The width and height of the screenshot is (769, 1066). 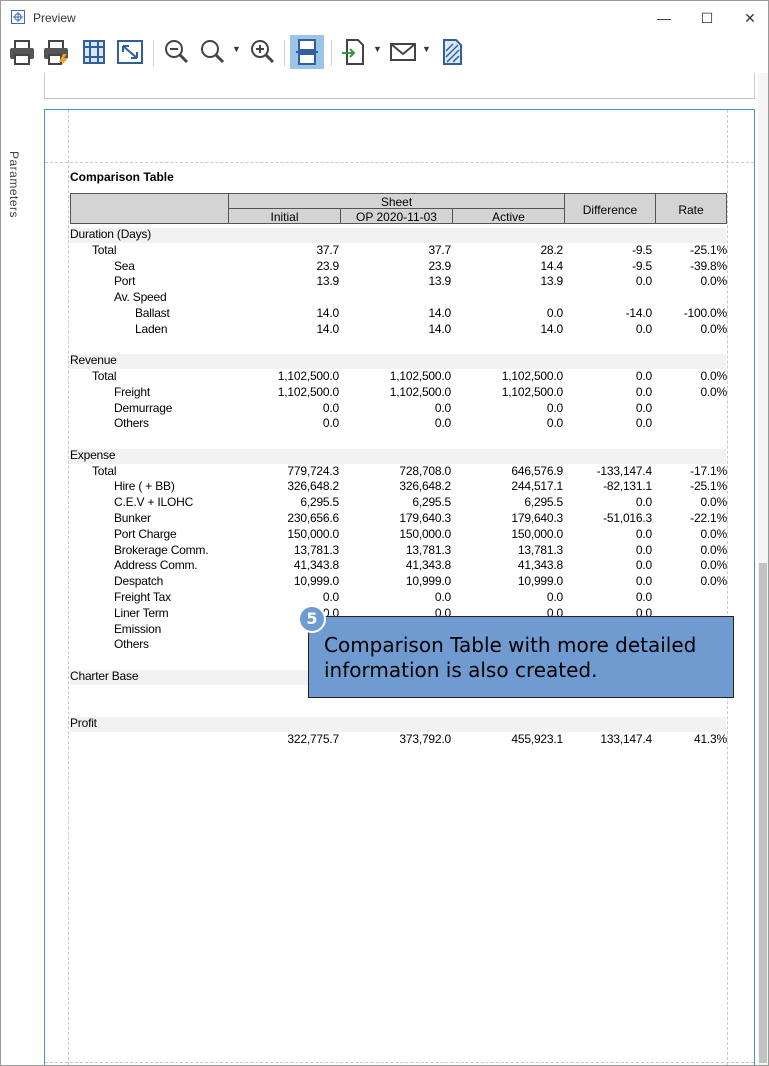 What do you see at coordinates (54, 18) in the screenshot?
I see `window-title: Preview` at bounding box center [54, 18].